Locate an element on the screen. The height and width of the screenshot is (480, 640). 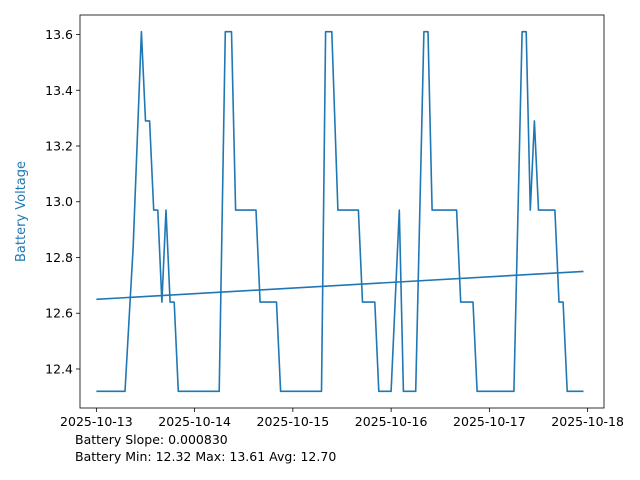
x-tick-label: 2025-10-16 is located at coordinates (391, 421).